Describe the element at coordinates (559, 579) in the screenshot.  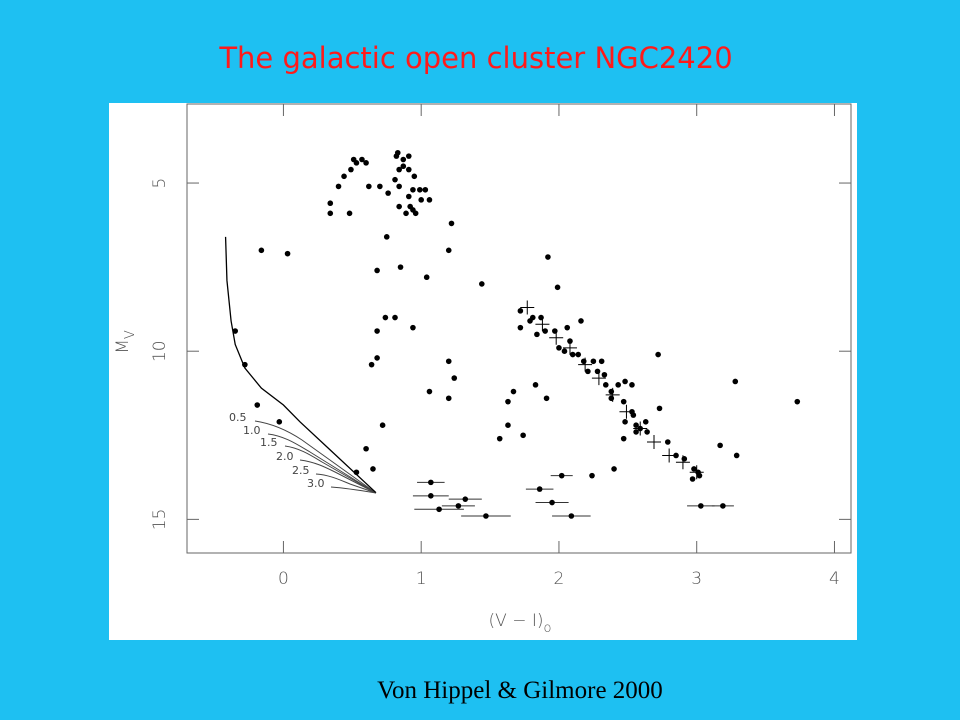
I see `x-tick-label: 2` at that location.